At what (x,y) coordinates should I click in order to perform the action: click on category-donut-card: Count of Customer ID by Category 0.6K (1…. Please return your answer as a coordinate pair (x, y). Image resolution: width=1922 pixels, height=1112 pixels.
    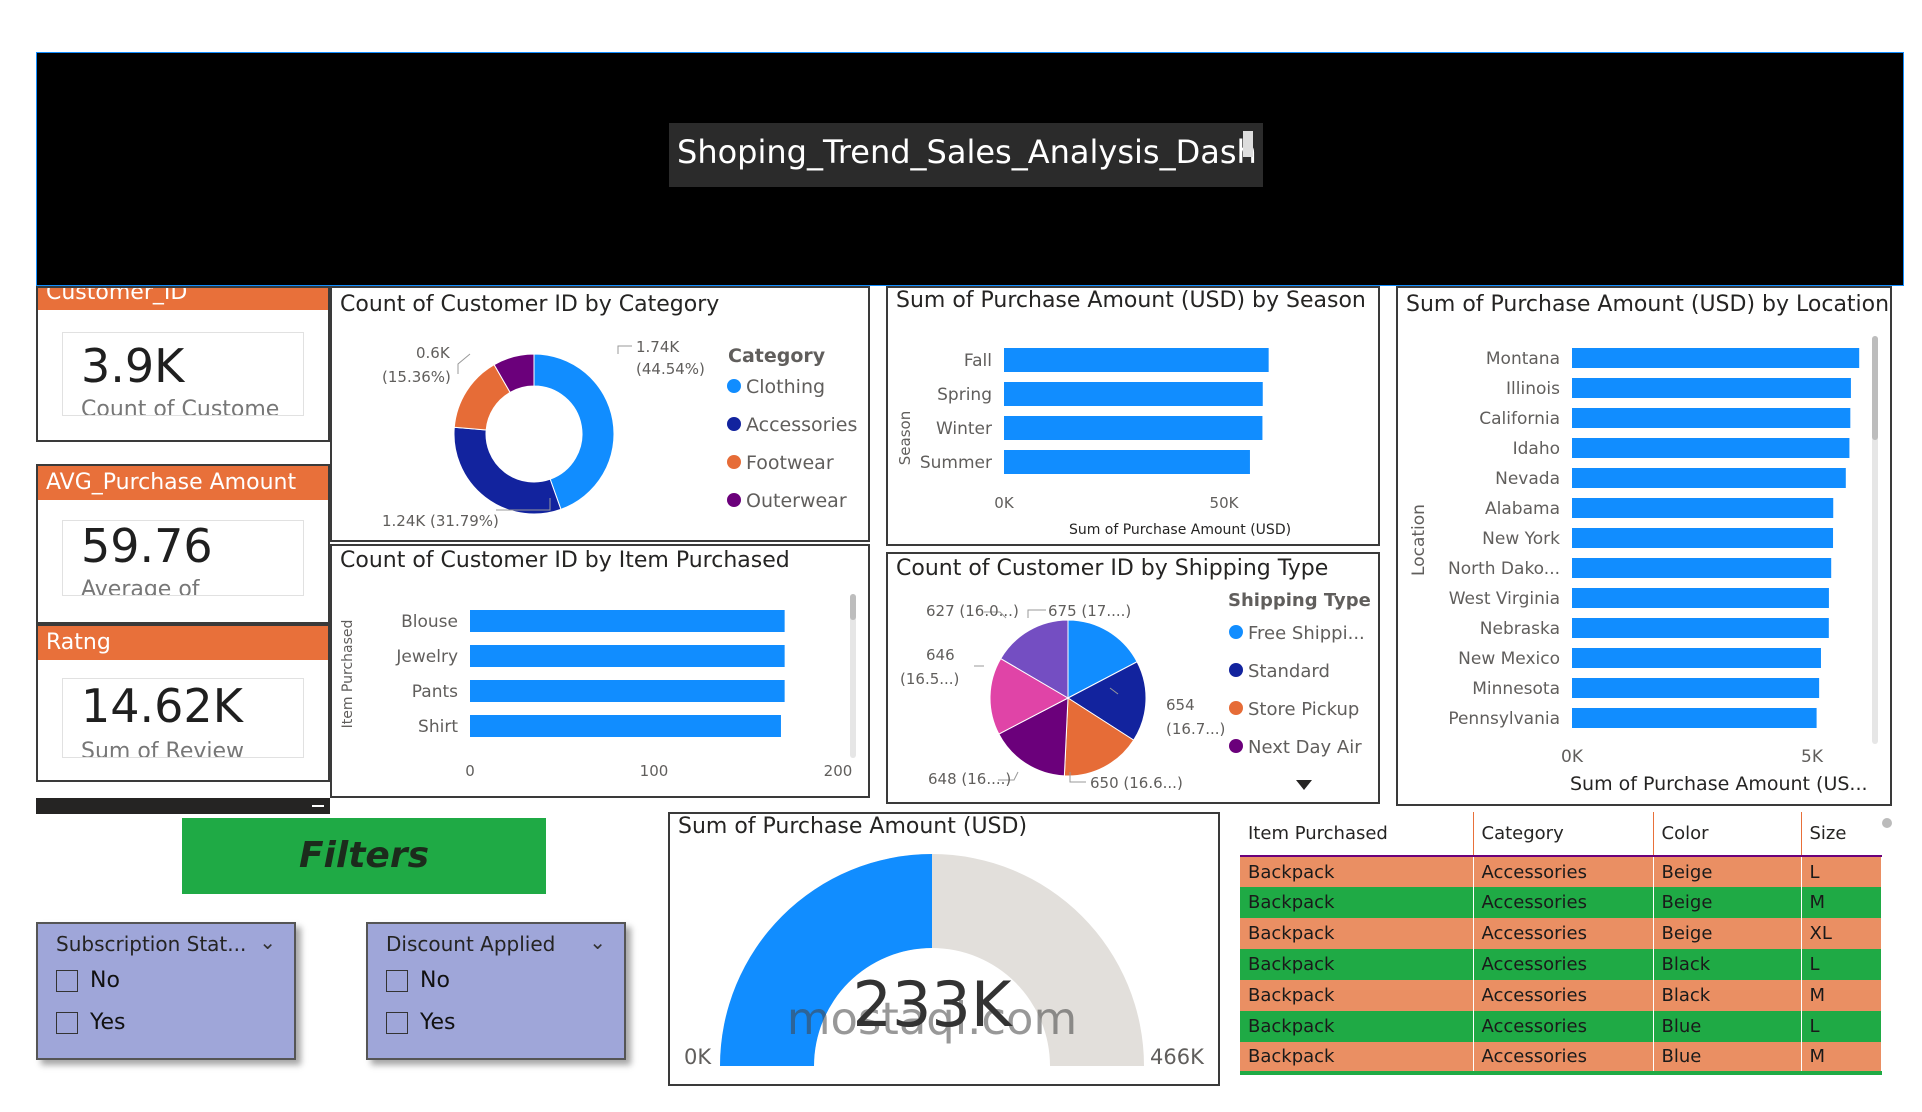
    Looking at the image, I should click on (600, 414).